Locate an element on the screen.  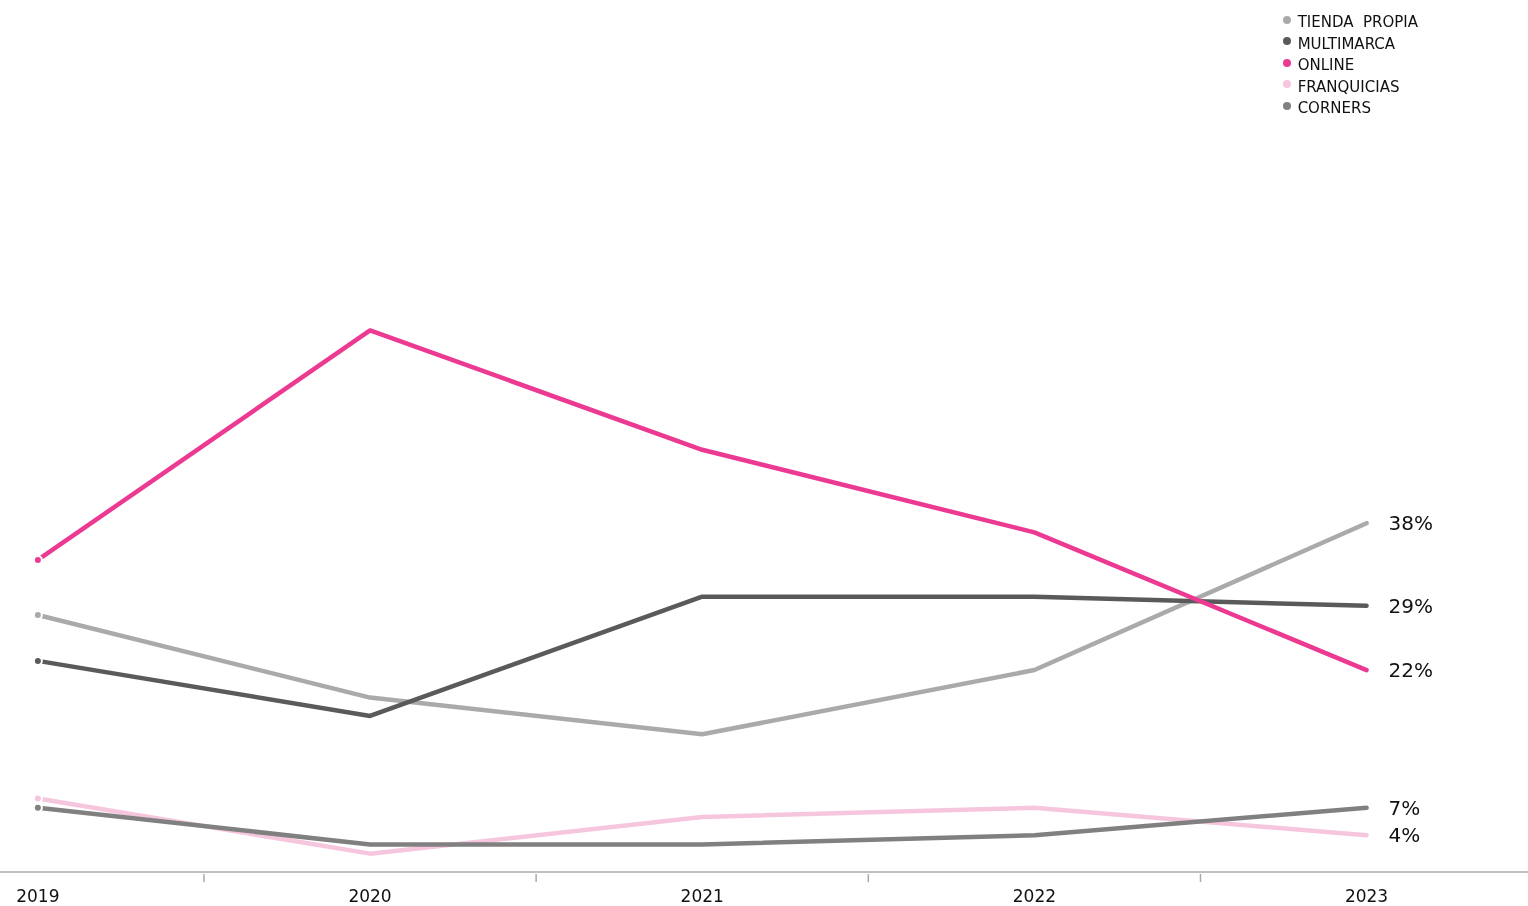
x-tick-label: 2023 is located at coordinates (1366, 896).